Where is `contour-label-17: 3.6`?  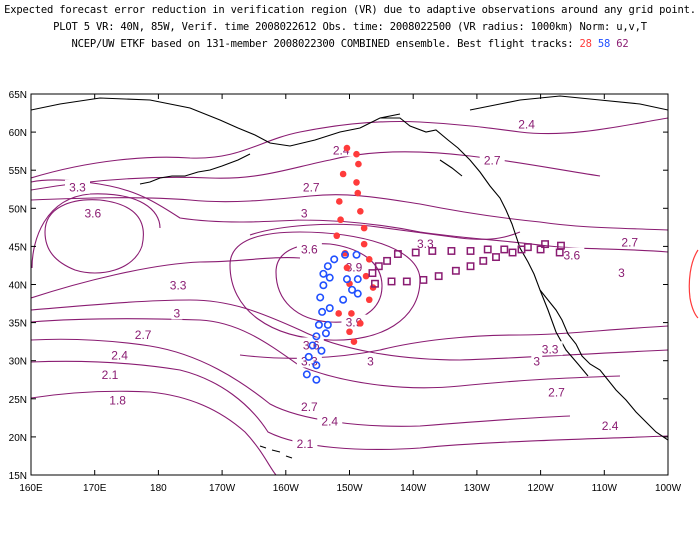 contour-label-17: 3.6 is located at coordinates (311, 345).